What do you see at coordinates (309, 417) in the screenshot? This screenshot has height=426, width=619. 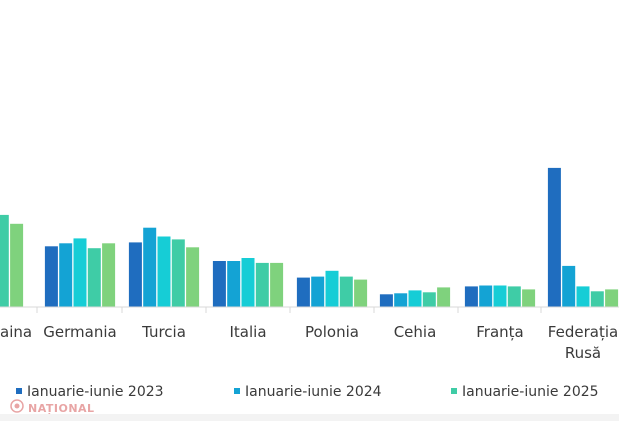 I see `bottom-strip` at bounding box center [309, 417].